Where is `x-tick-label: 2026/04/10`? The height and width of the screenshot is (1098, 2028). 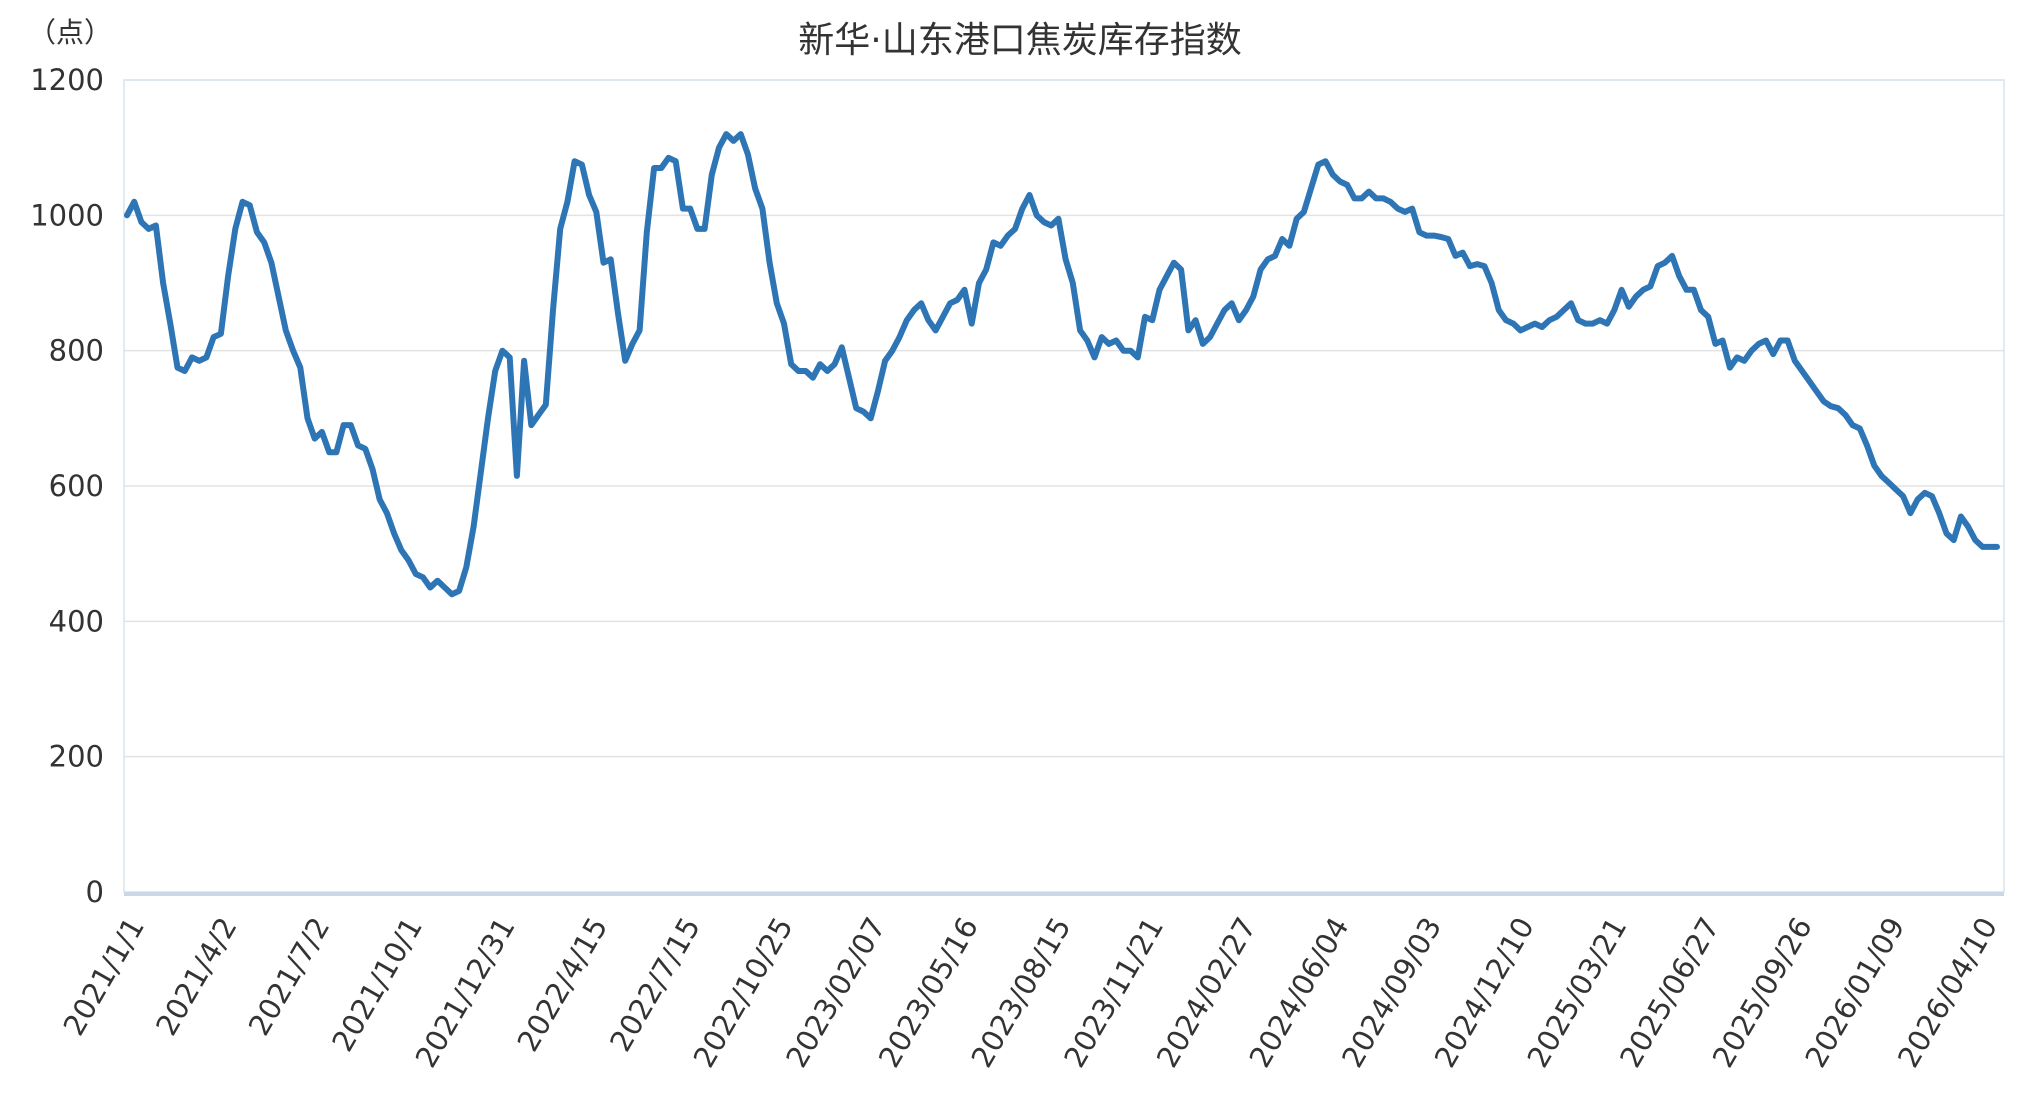
x-tick-label: 2026/04/10 is located at coordinates (1947, 993).